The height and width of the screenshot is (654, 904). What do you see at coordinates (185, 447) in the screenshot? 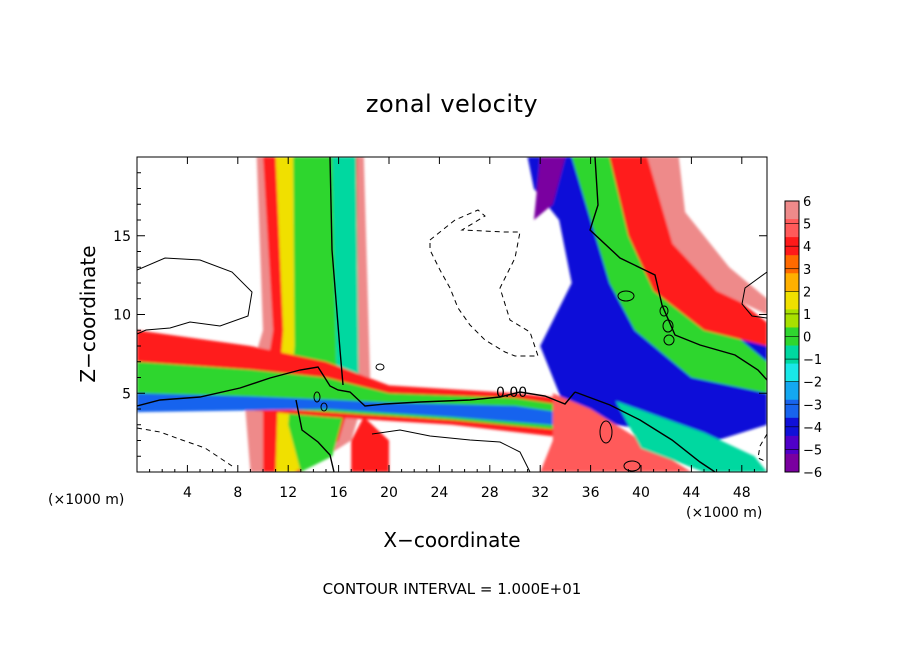
I see `contour-dashed-lower-left` at bounding box center [185, 447].